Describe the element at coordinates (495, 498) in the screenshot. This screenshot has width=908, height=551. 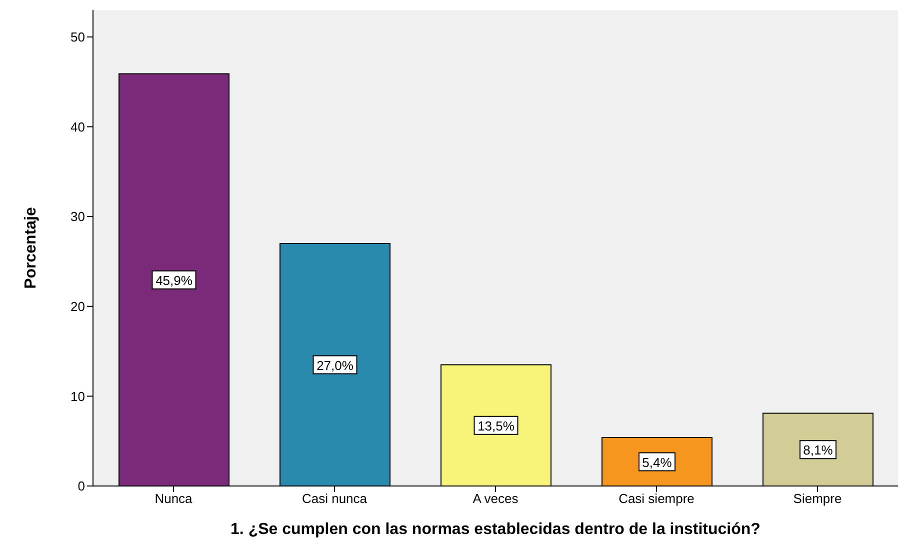
I see `x-tick-label: A veces` at that location.